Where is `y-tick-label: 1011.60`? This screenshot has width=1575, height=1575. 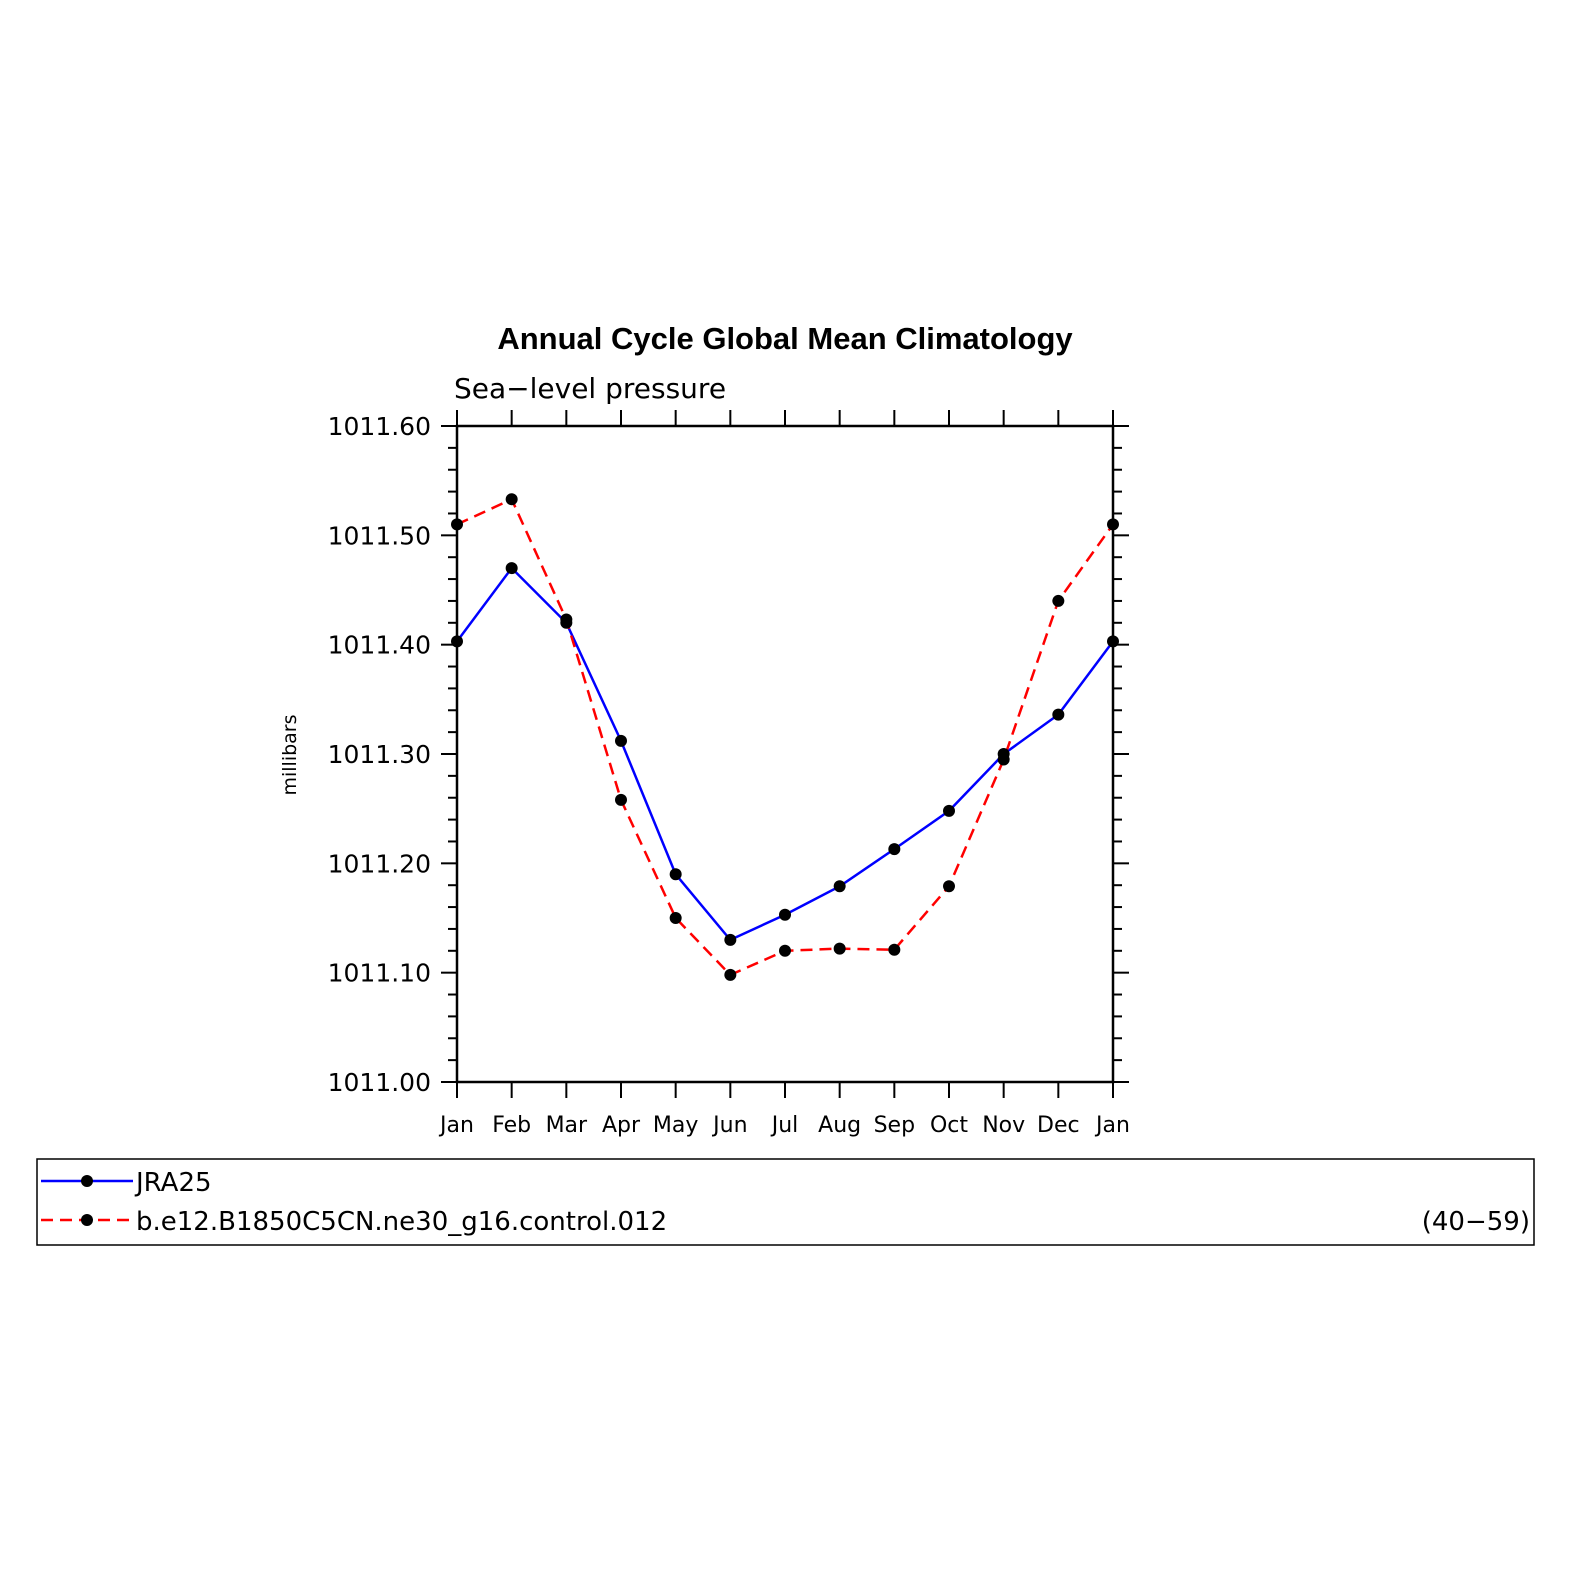
y-tick-label: 1011.60 is located at coordinates (379, 426).